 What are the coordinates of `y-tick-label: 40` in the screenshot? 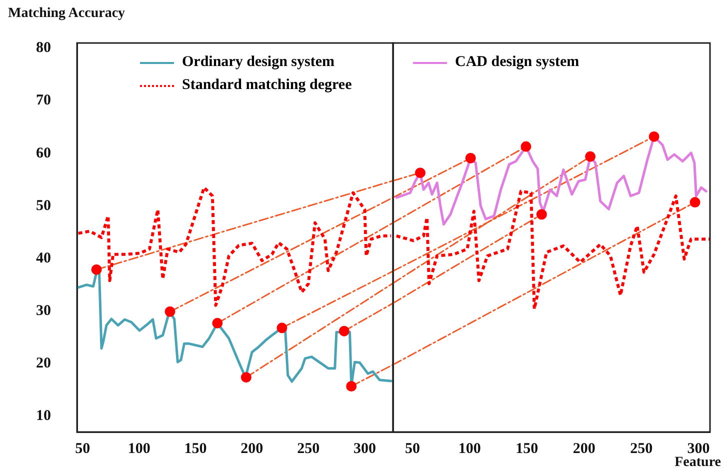 It's located at (43, 258).